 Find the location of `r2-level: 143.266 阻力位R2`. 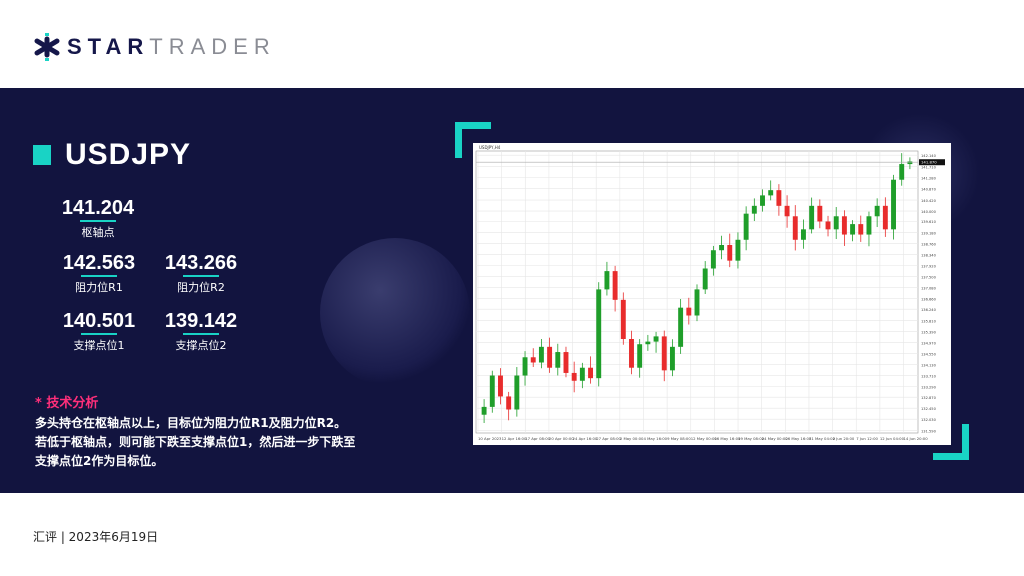

r2-level: 143.266 阻力位R2 is located at coordinates (201, 273).